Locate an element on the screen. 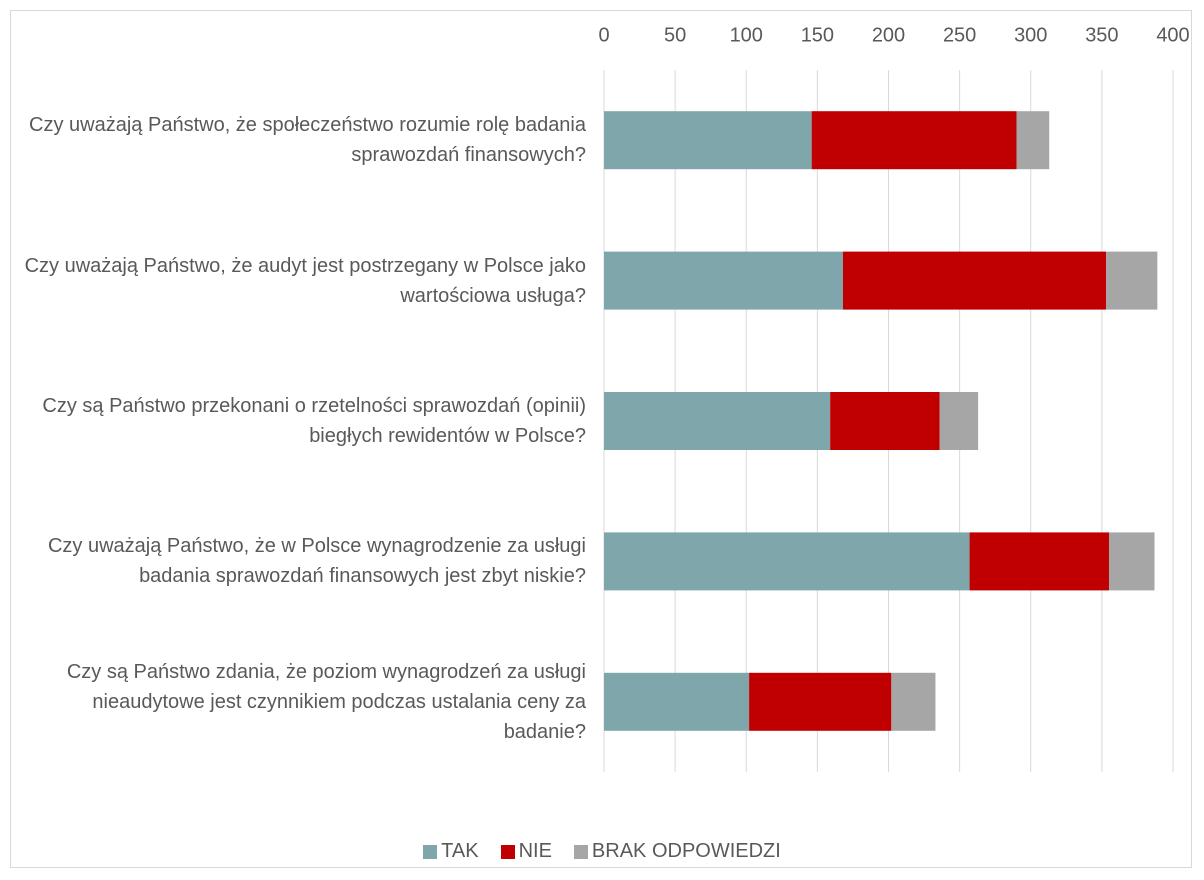 The height and width of the screenshot is (880, 1204). x-tick-label: 100 is located at coordinates (746, 35).